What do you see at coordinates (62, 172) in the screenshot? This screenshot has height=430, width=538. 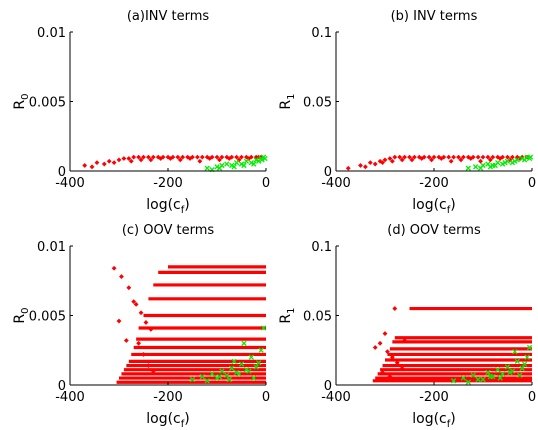 I see `y-tick-label: 0` at bounding box center [62, 172].